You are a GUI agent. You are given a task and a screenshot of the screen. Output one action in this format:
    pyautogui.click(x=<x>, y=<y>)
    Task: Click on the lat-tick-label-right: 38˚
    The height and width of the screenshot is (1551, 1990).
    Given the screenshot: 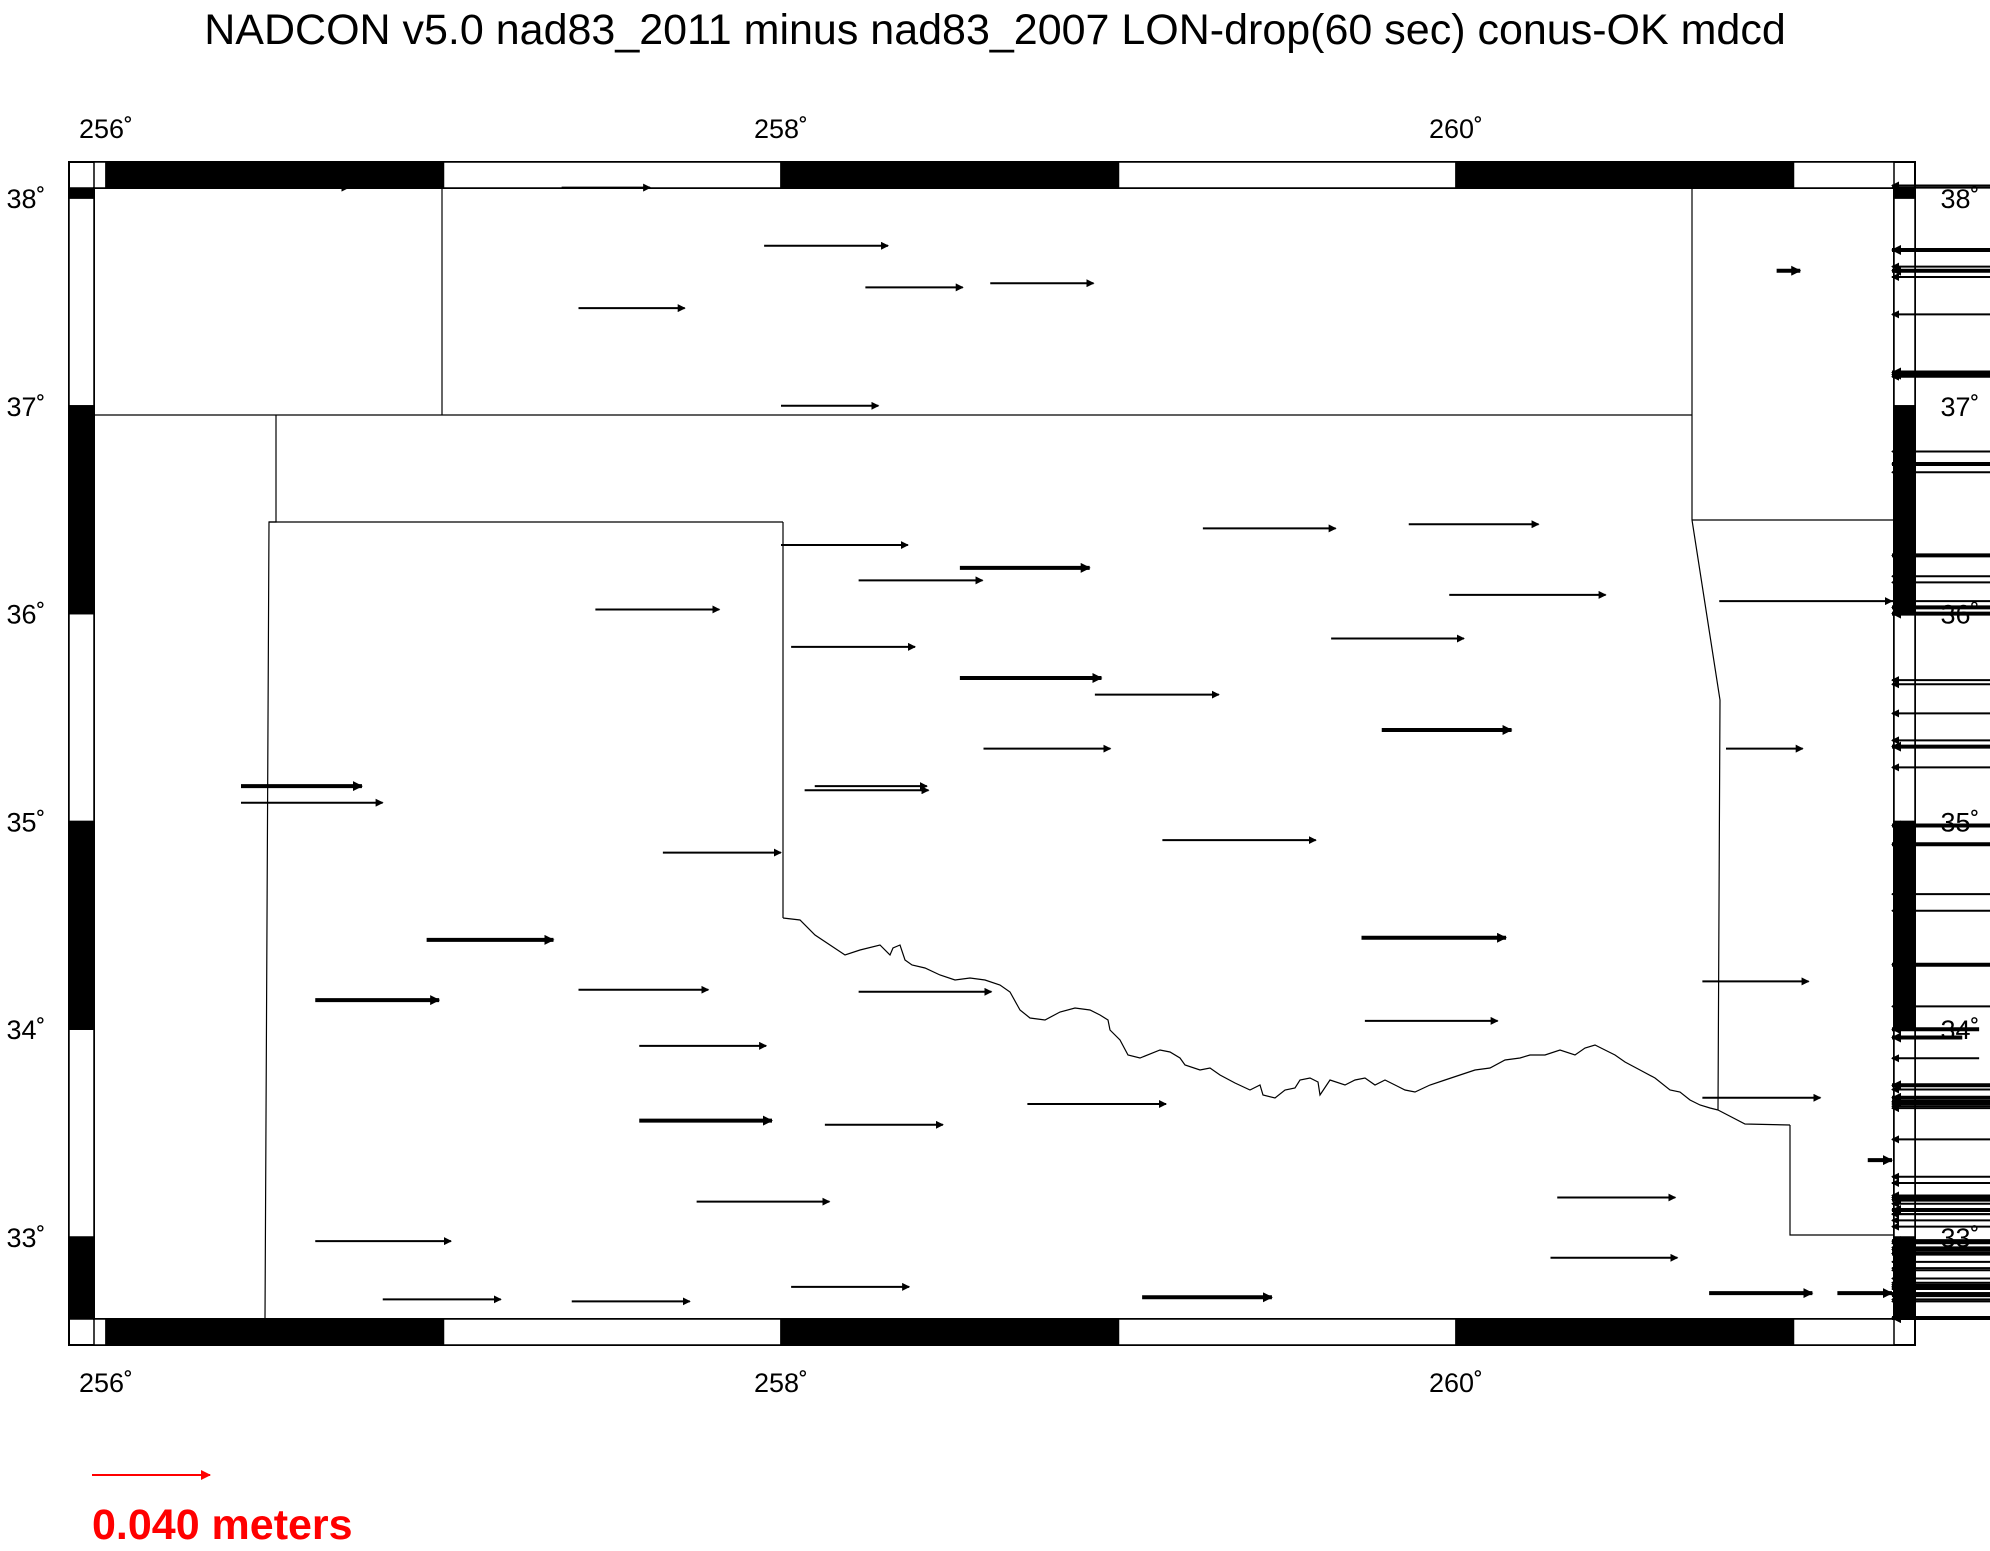 What is the action you would take?
    pyautogui.click(x=1959, y=199)
    